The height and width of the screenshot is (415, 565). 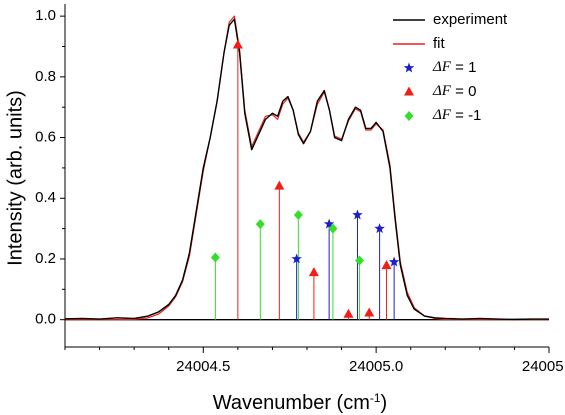 I want to click on x-axis-label: Wavenumber (cm-1), so click(x=300, y=402).